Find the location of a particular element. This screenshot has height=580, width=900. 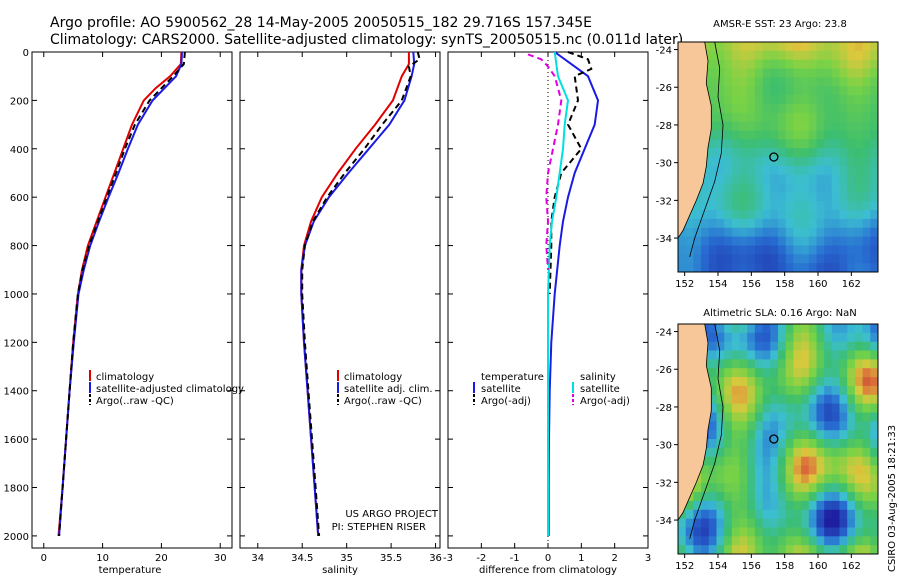

y-tick-label: 1400 is located at coordinates (16, 392).